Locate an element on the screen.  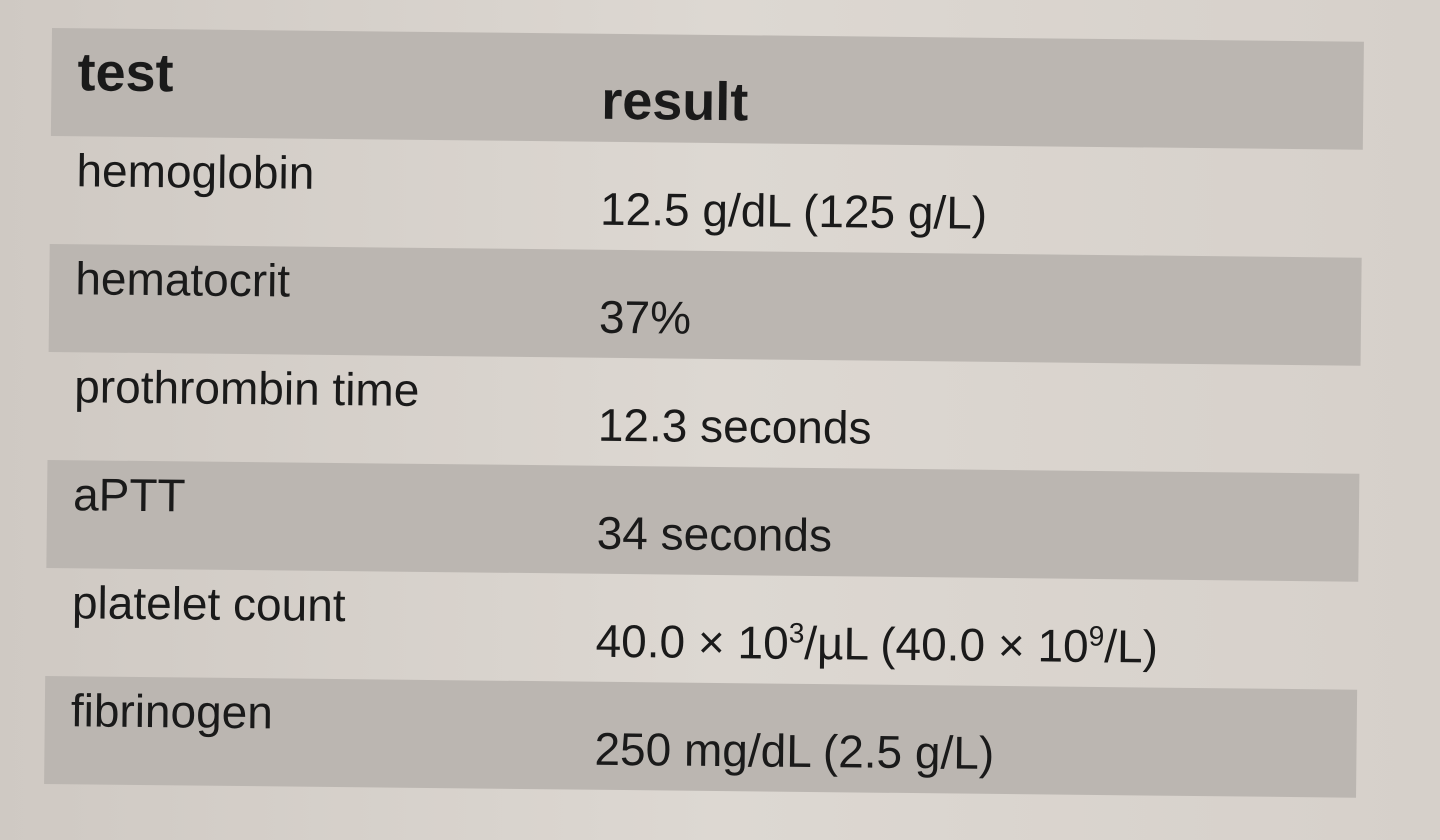
table-row: hemoglobin 12.5 g/dL (125 g/L) is located at coordinates (706, 197).